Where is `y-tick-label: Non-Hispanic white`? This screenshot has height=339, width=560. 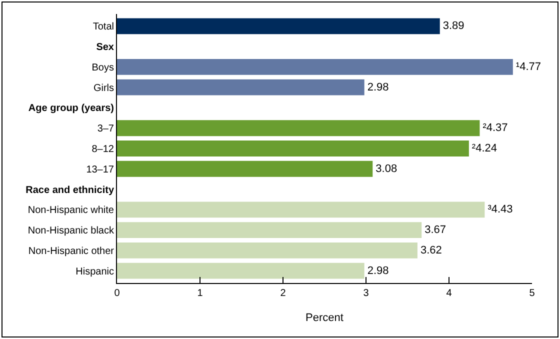 y-tick-label: Non-Hispanic white is located at coordinates (71, 210).